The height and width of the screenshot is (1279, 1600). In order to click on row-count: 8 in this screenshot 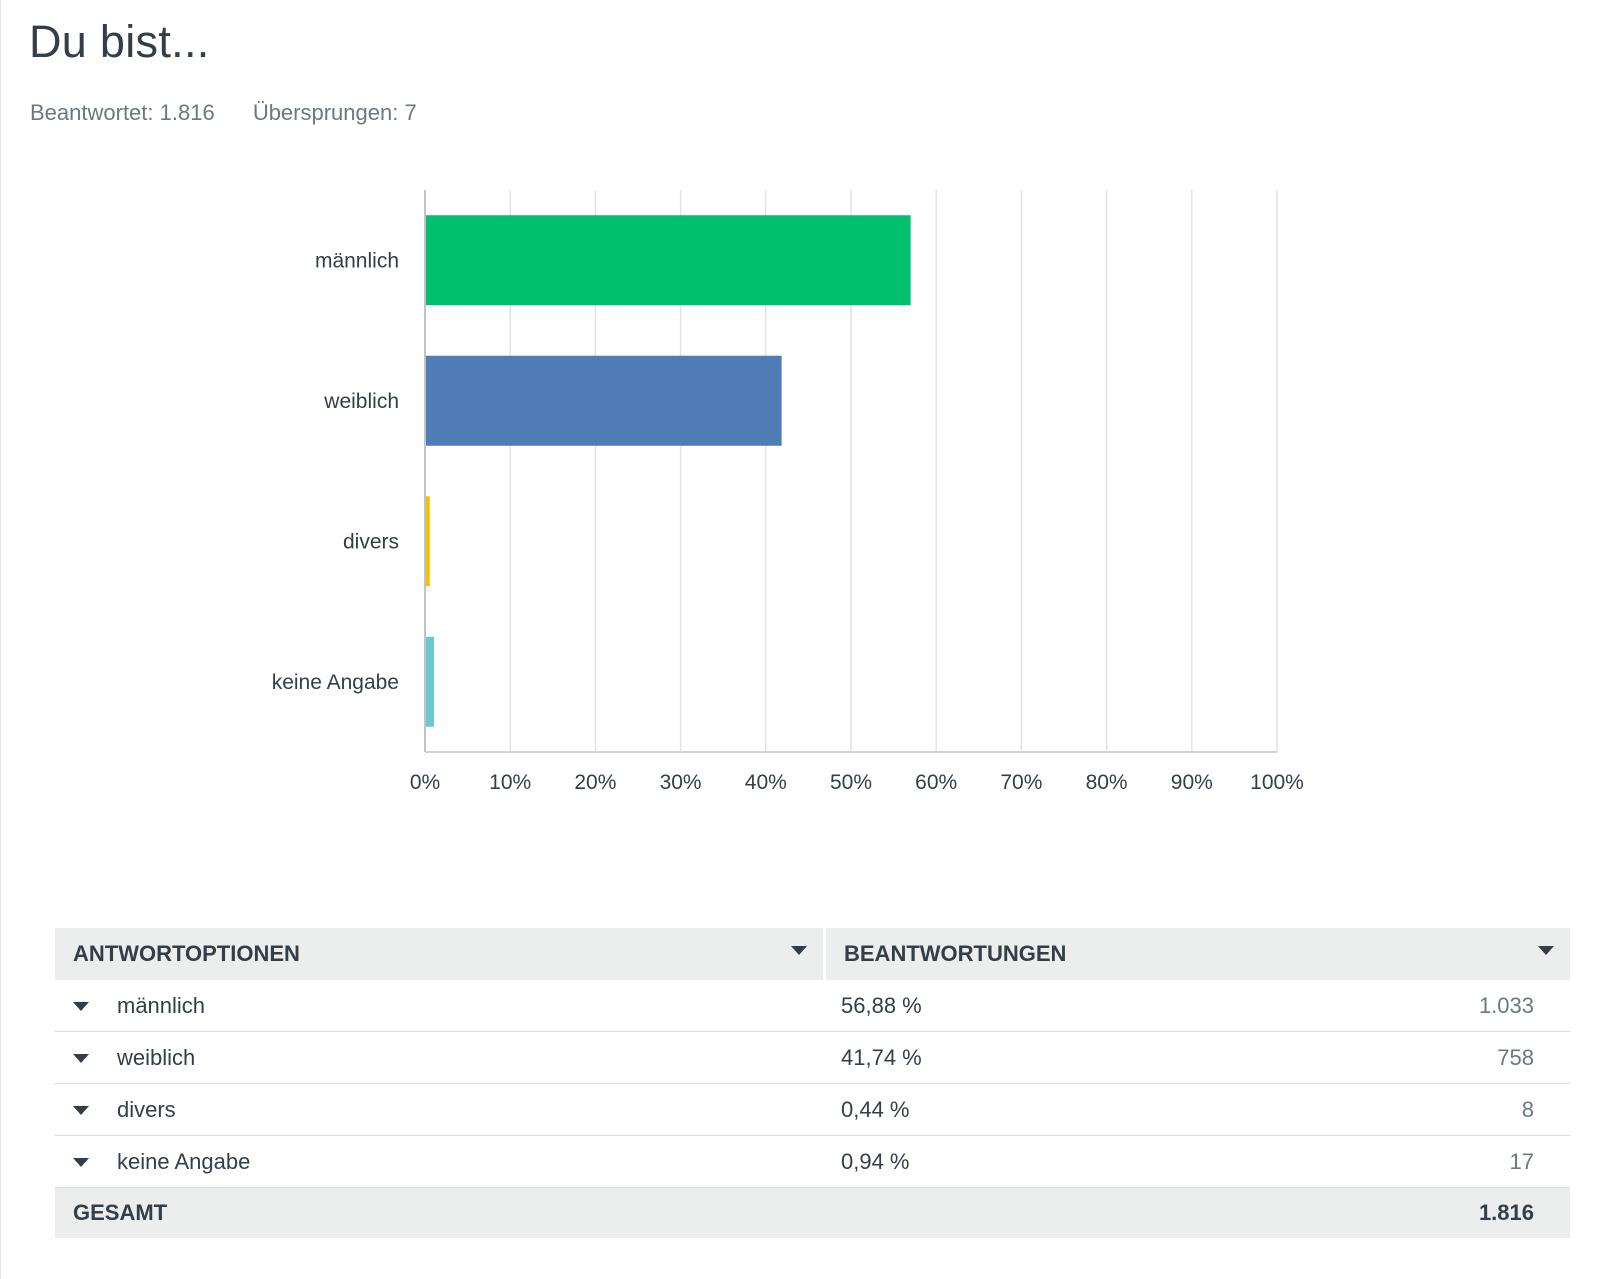, I will do `click(1527, 1109)`.